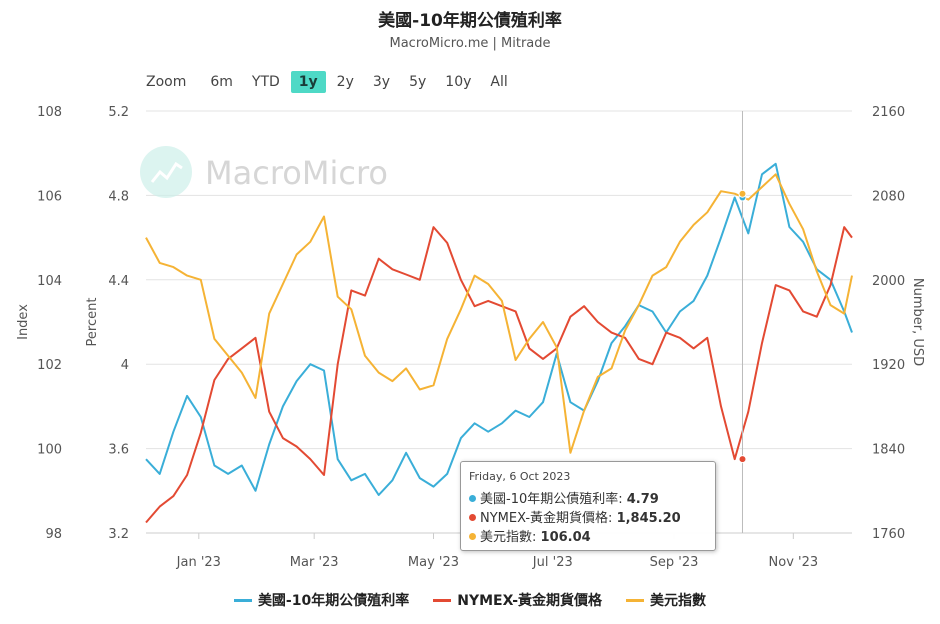 The height and width of the screenshot is (624, 940). Describe the element at coordinates (49, 365) in the screenshot. I see `index-tick-label: 102` at that location.